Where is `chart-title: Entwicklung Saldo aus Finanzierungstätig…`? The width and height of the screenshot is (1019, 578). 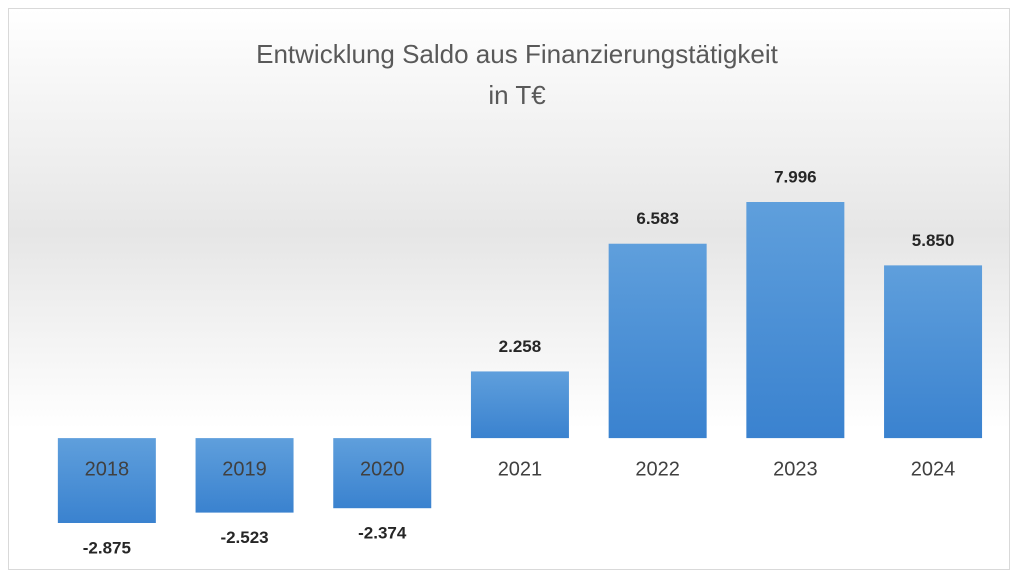
chart-title: Entwicklung Saldo aus Finanzierungstätig… is located at coordinates (517, 54).